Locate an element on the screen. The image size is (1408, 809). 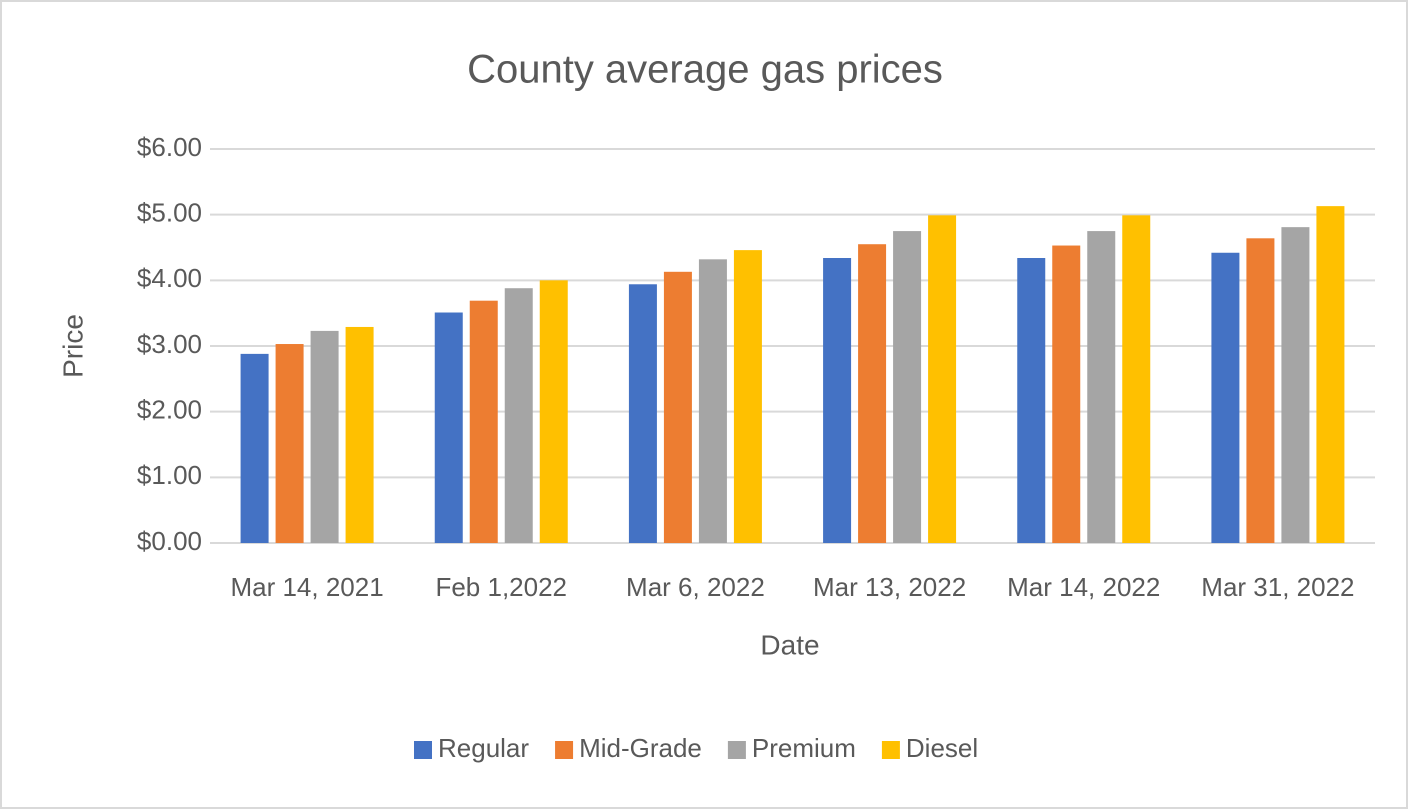
x-axis-title: Date is located at coordinates (789, 644).